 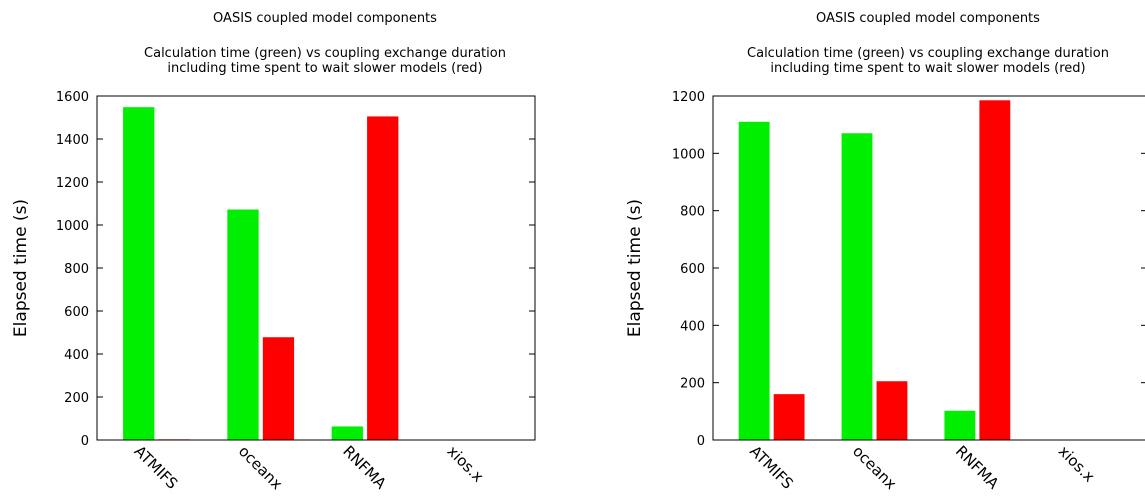 I want to click on y-tick-label: 1400, so click(x=72, y=140).